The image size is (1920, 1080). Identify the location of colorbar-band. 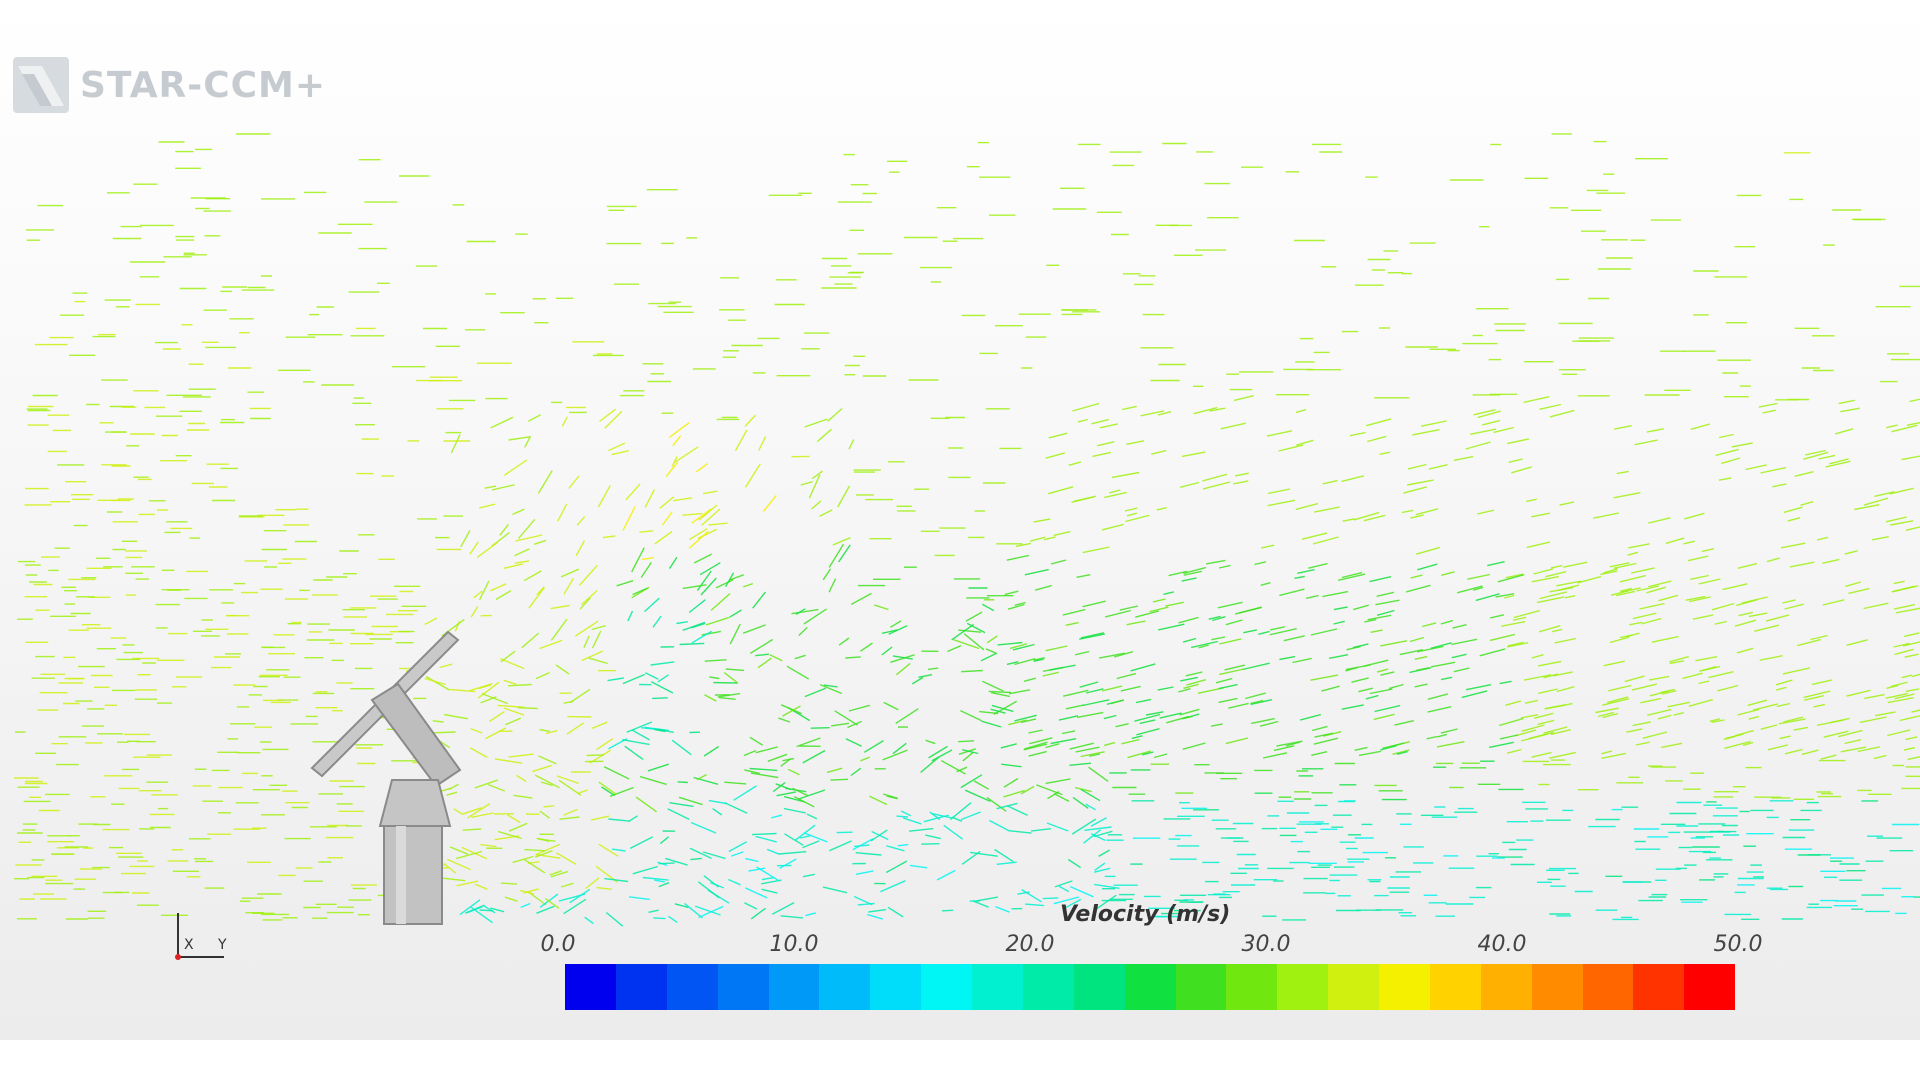
(946, 987).